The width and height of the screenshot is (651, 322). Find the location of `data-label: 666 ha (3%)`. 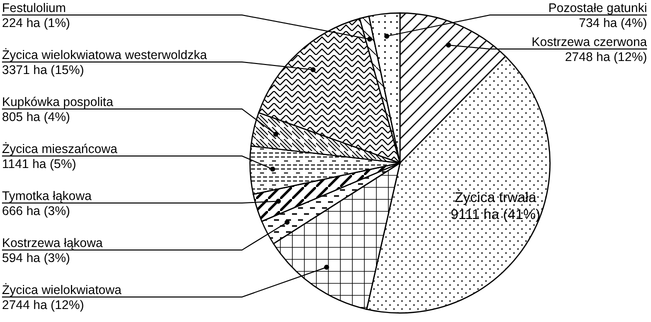

data-label: 666 ha (3%) is located at coordinates (36, 211).